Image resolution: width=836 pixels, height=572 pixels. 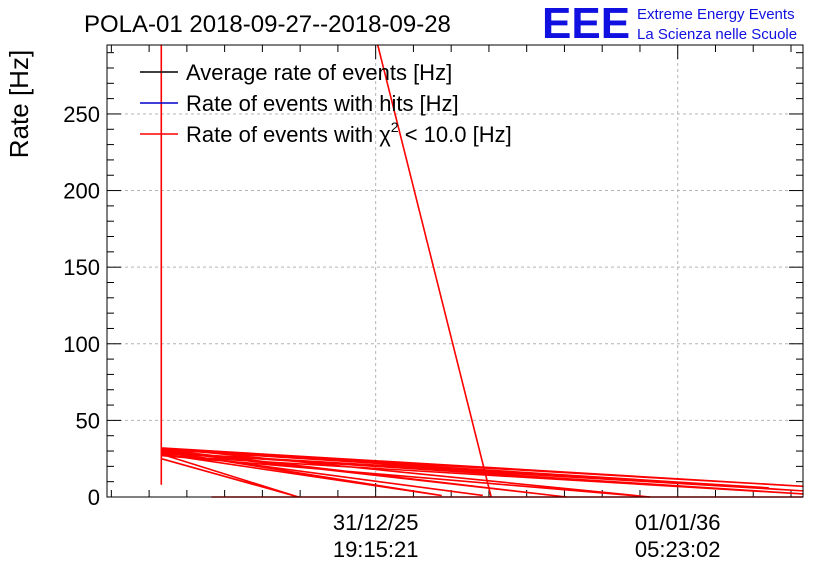 I want to click on legend-label-average: Average rate of events [Hz], so click(x=319, y=72).